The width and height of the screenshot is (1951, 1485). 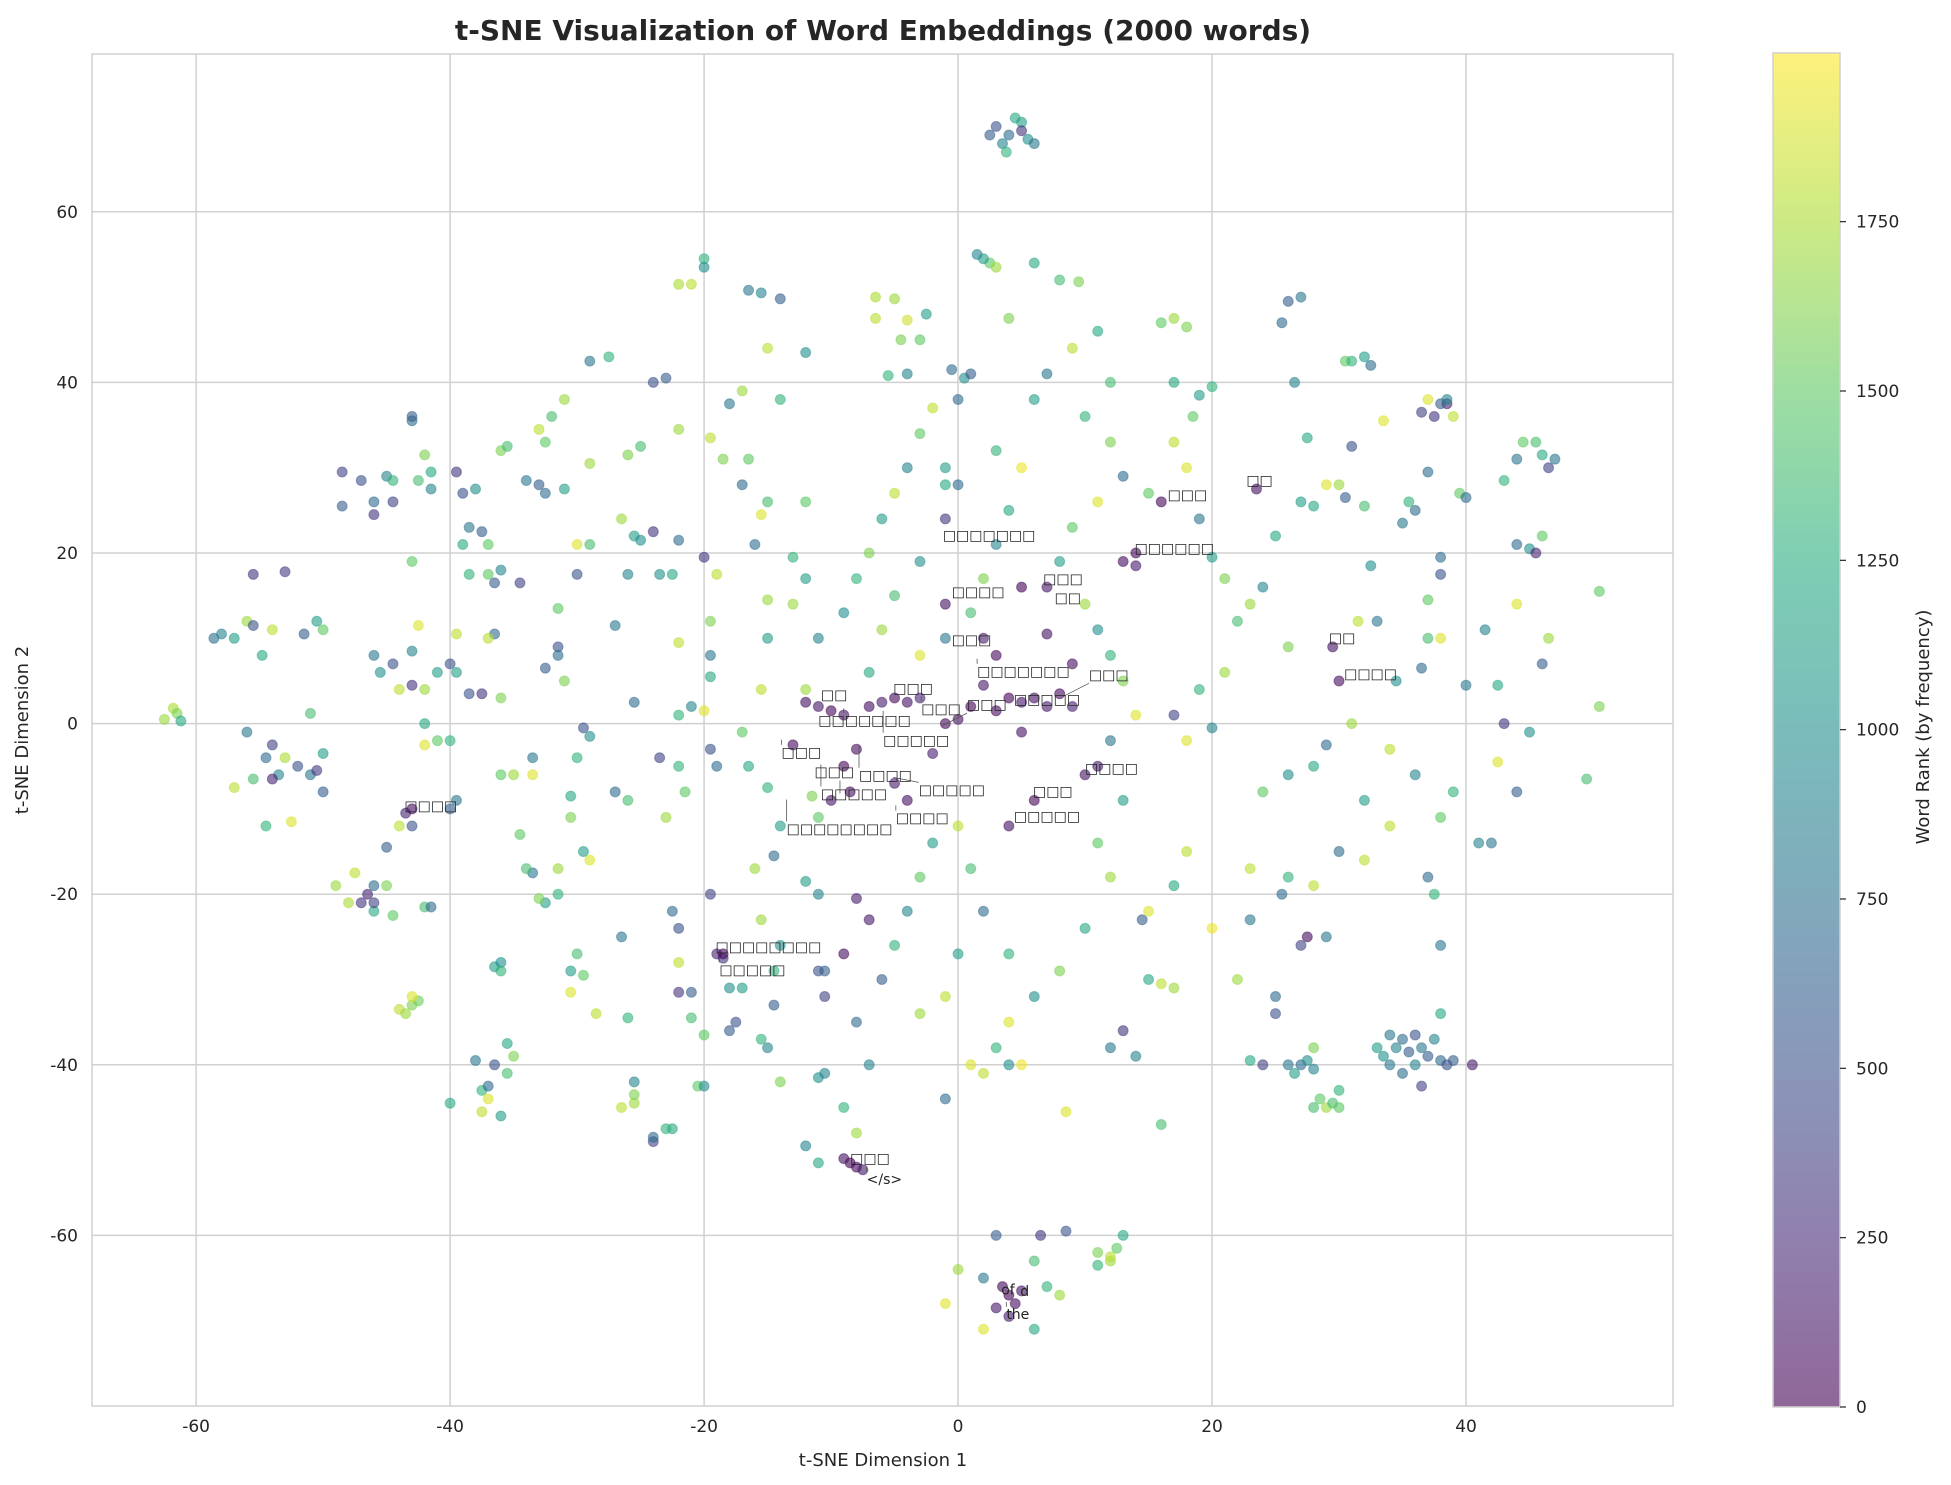 I want to click on colorbar, so click(x=1806, y=730).